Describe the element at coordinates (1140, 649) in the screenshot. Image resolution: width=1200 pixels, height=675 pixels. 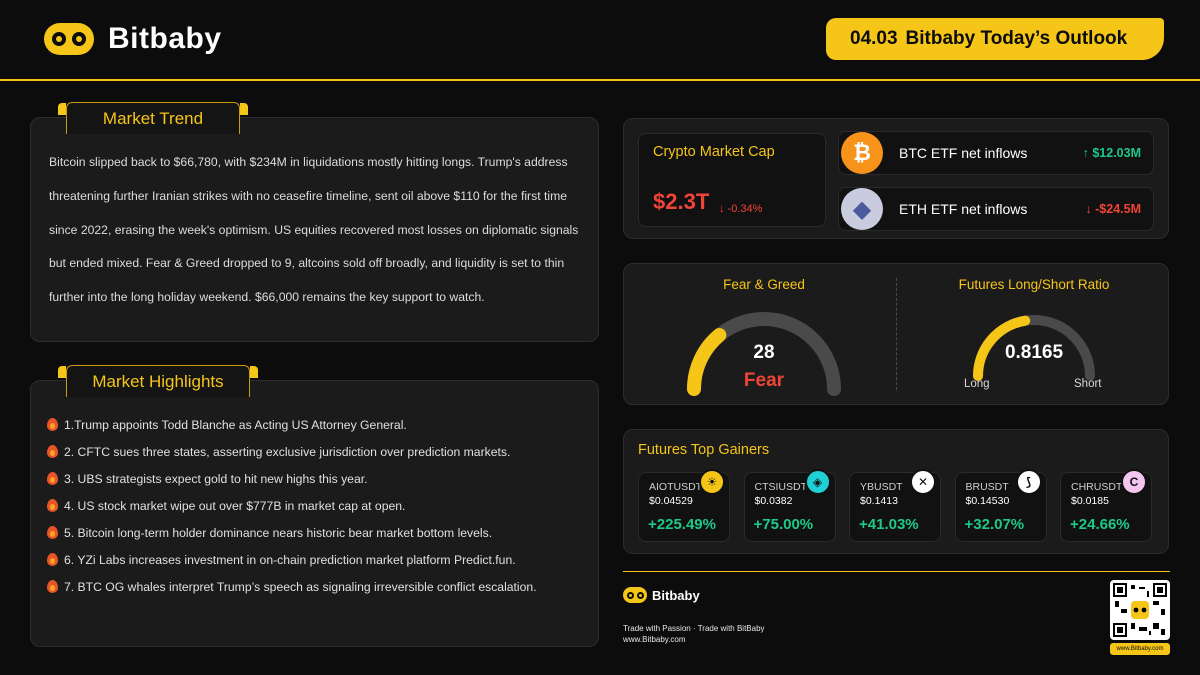
I see `qr-url: www.Bitbaby.com` at that location.